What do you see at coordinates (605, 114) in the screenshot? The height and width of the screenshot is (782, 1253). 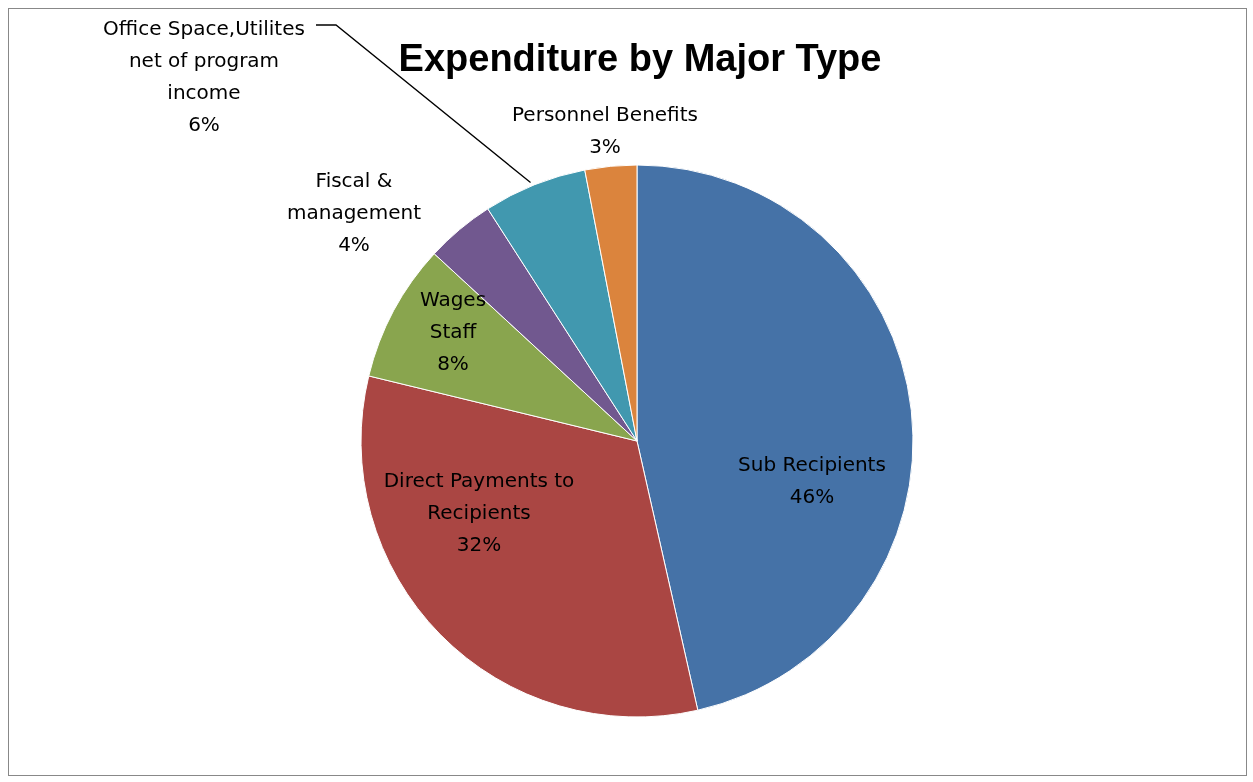 I see `slice-label: Personnel Benefits` at bounding box center [605, 114].